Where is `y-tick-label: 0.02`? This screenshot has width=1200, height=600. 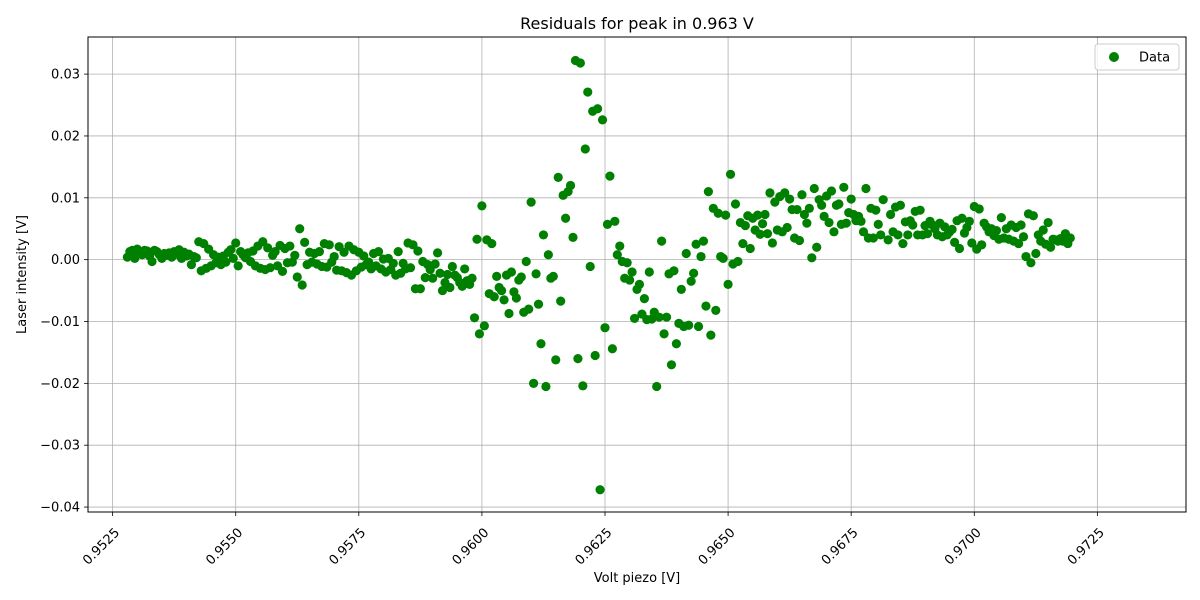 y-tick-label: 0.02 is located at coordinates (65, 136).